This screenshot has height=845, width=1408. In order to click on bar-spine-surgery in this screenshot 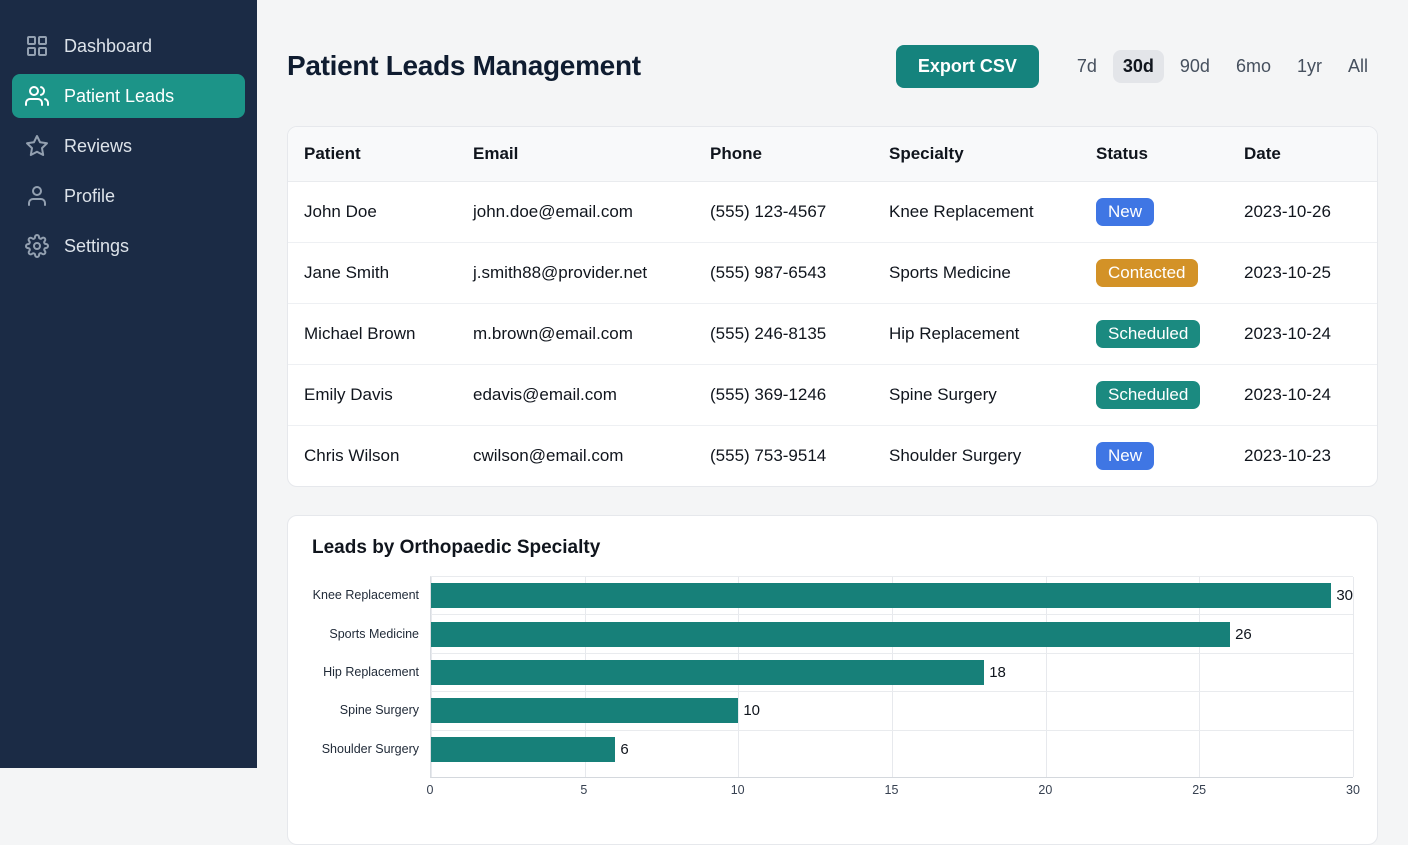, I will do `click(585, 711)`.